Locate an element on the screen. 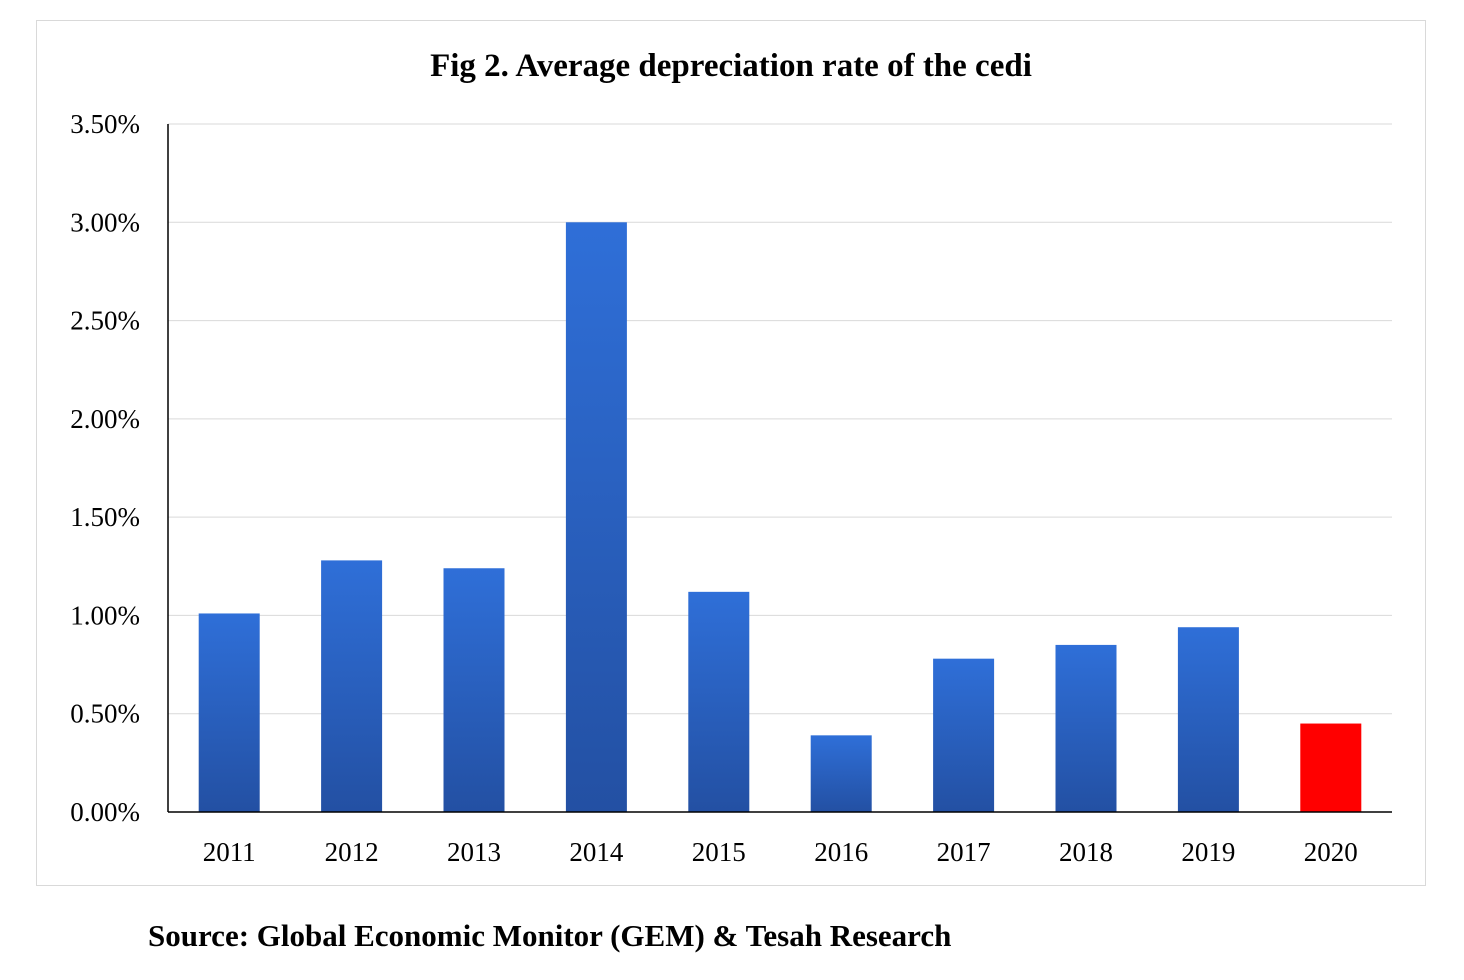 The width and height of the screenshot is (1464, 980). x-tick-label: 2017 is located at coordinates (964, 852).